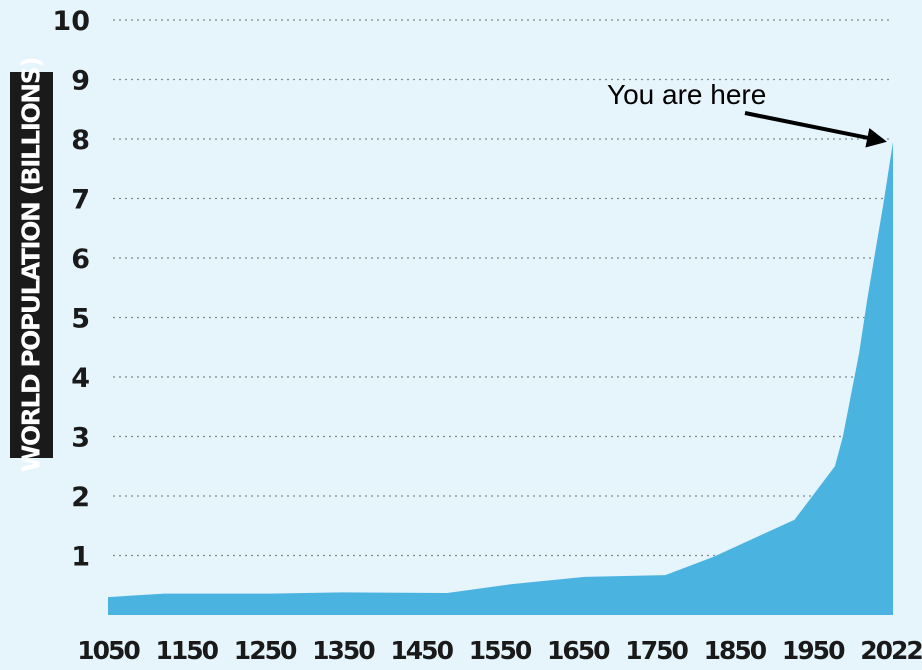  Describe the element at coordinates (80, 378) in the screenshot. I see `y-tick-label: 4` at that location.